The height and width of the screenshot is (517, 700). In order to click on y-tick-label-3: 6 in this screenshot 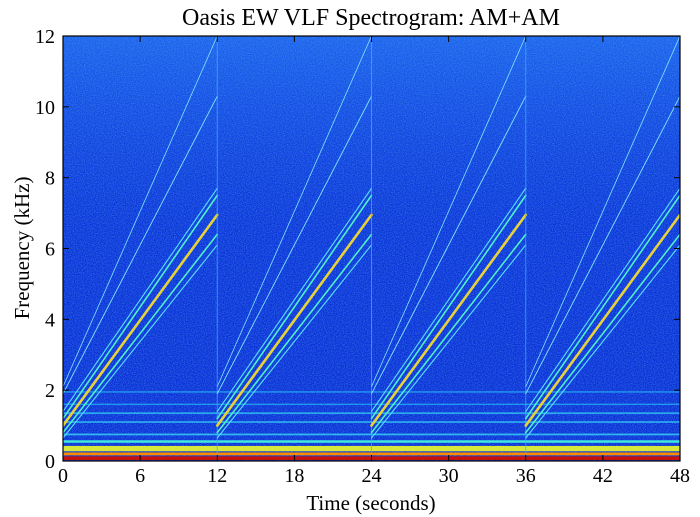, I will do `click(50, 250)`.